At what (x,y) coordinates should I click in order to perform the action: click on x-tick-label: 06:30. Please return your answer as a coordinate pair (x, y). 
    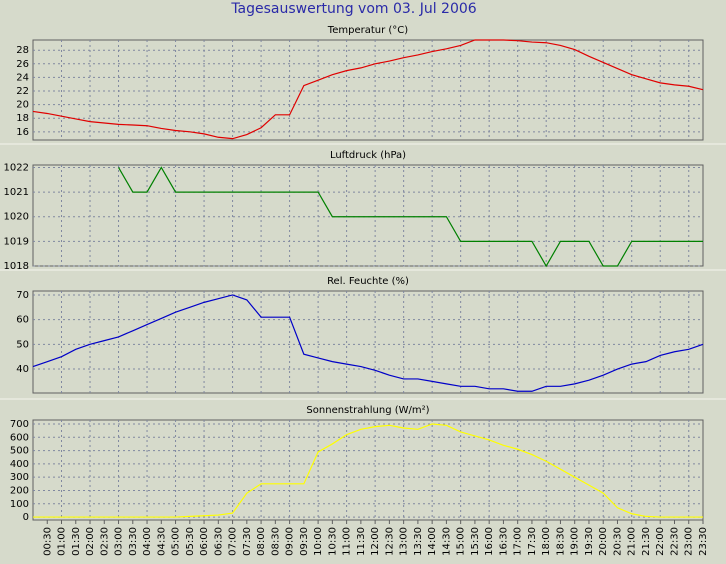
    Looking at the image, I should click on (218, 541).